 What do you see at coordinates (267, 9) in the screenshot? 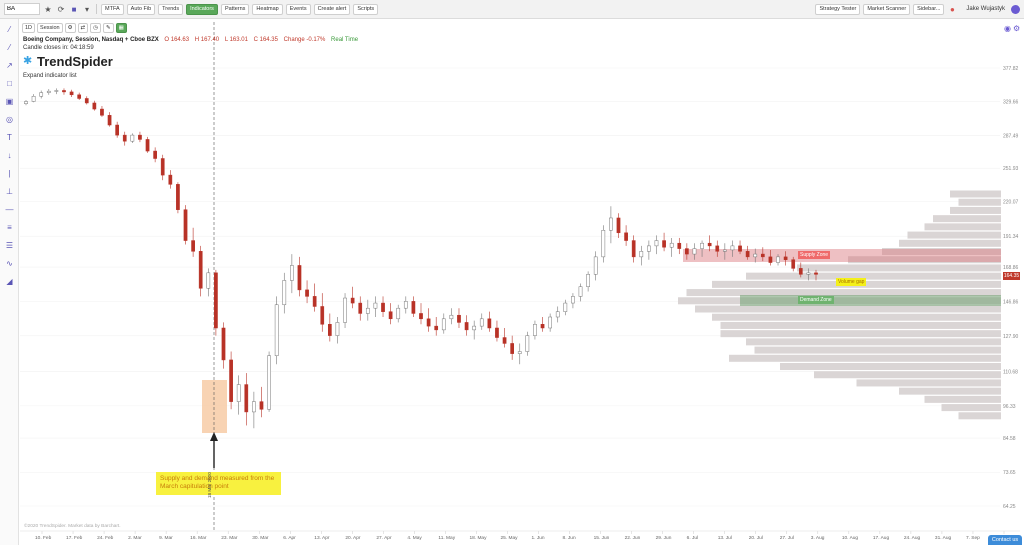
I see `heatmap-button: Heatmap` at bounding box center [267, 9].